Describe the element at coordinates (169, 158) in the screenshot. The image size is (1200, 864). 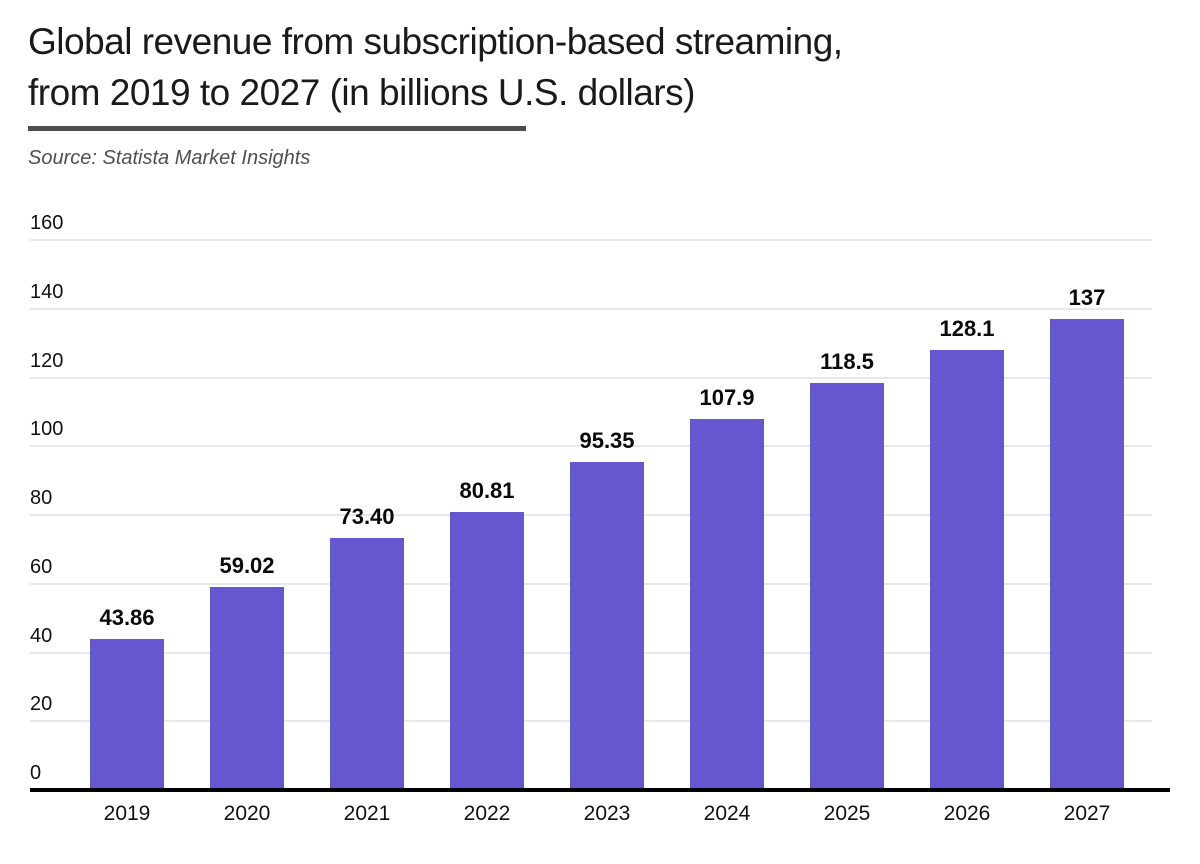
I see `source-caption: Source: Statista Market Insights` at that location.